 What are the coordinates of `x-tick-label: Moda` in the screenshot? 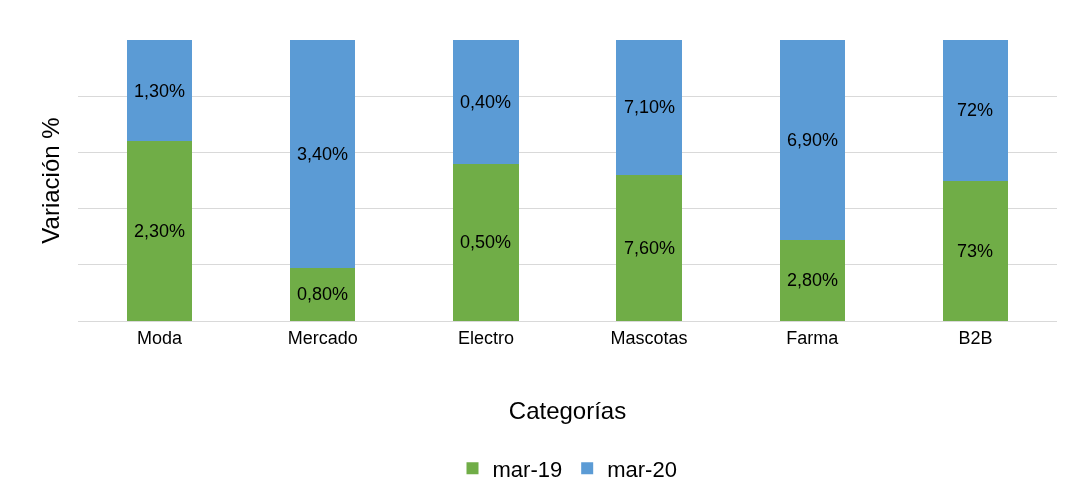 It's located at (160, 337).